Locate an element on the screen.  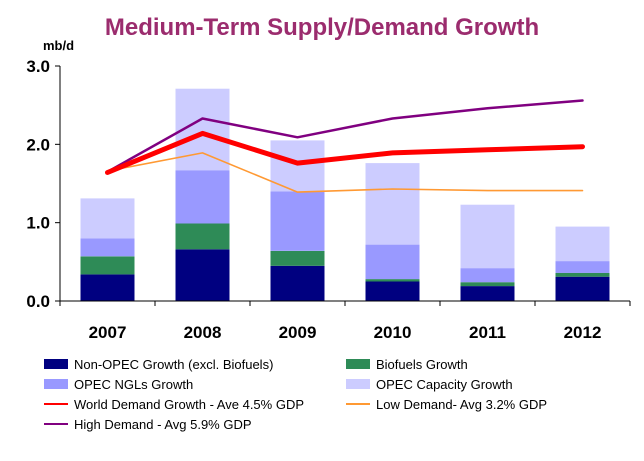
x-tick-label: 2007 is located at coordinates (108, 332).